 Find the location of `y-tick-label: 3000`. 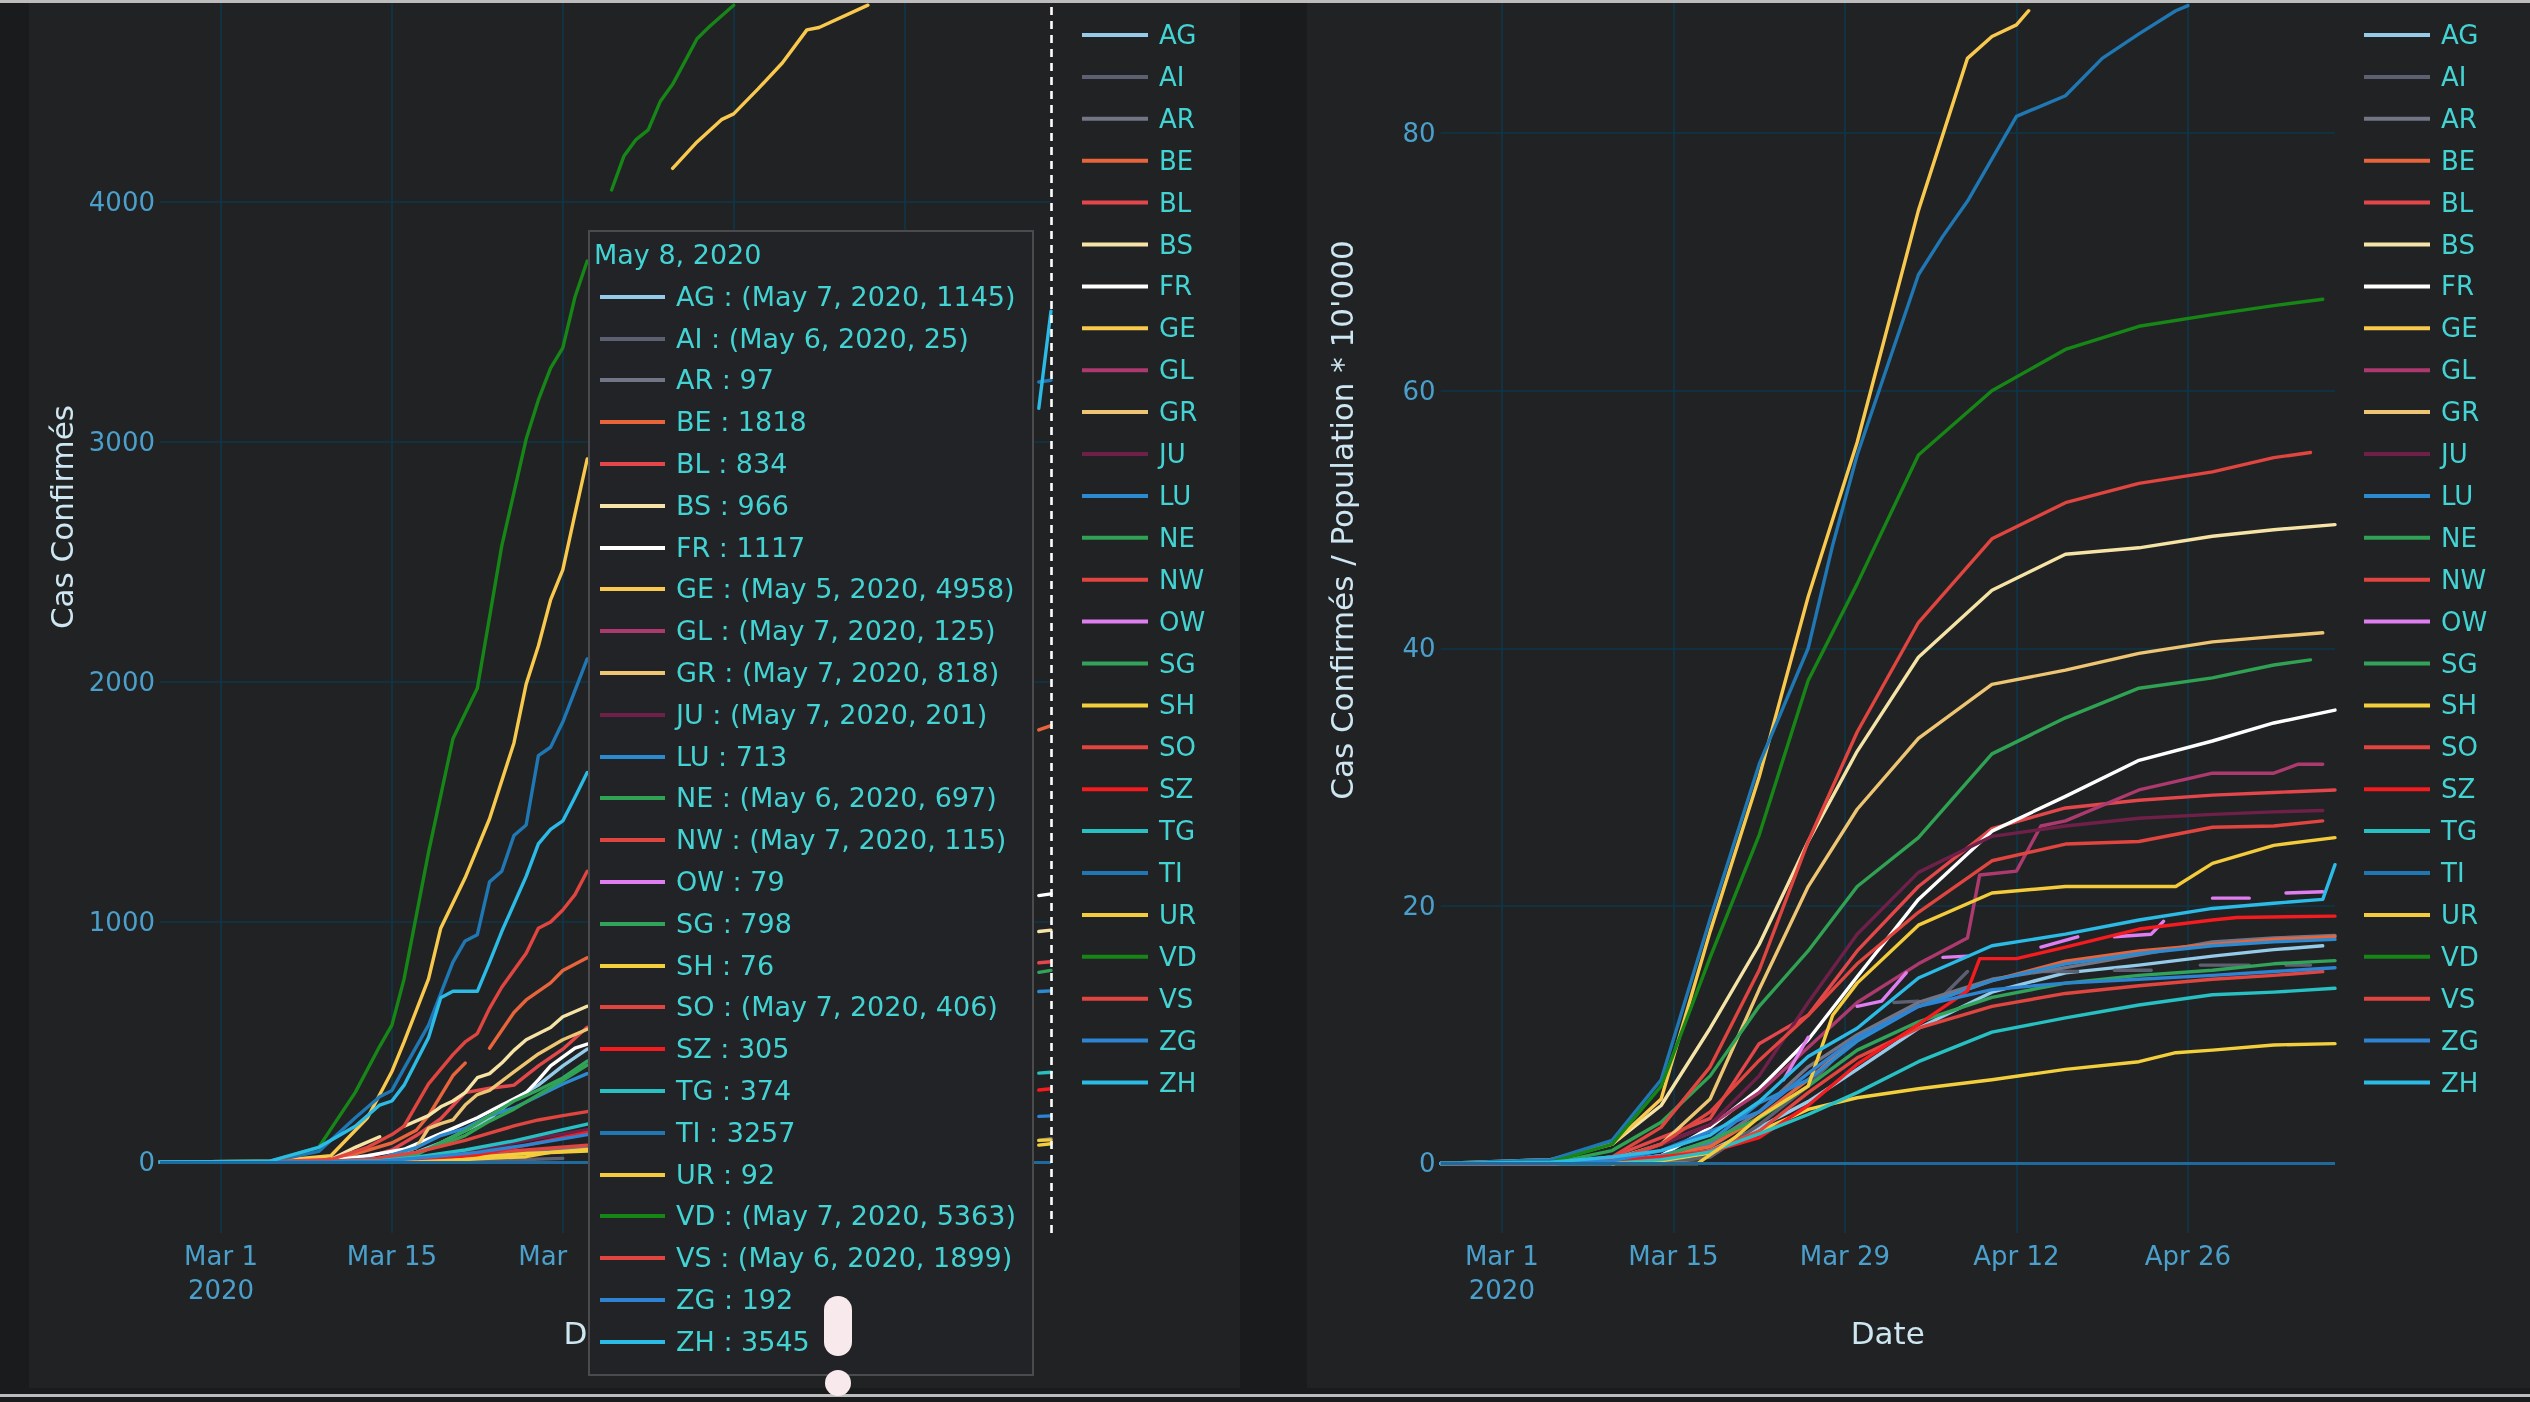

y-tick-label: 3000 is located at coordinates (121, 441).